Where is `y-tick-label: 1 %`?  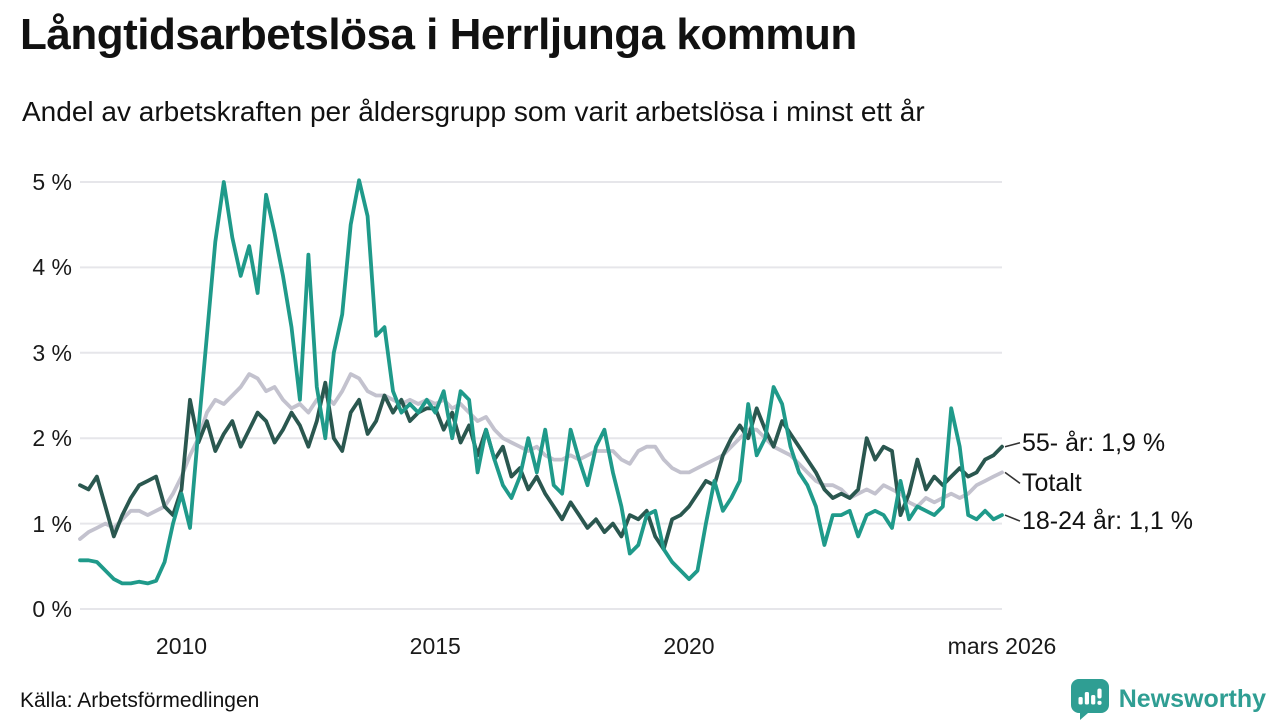
y-tick-label: 1 % is located at coordinates (52, 523).